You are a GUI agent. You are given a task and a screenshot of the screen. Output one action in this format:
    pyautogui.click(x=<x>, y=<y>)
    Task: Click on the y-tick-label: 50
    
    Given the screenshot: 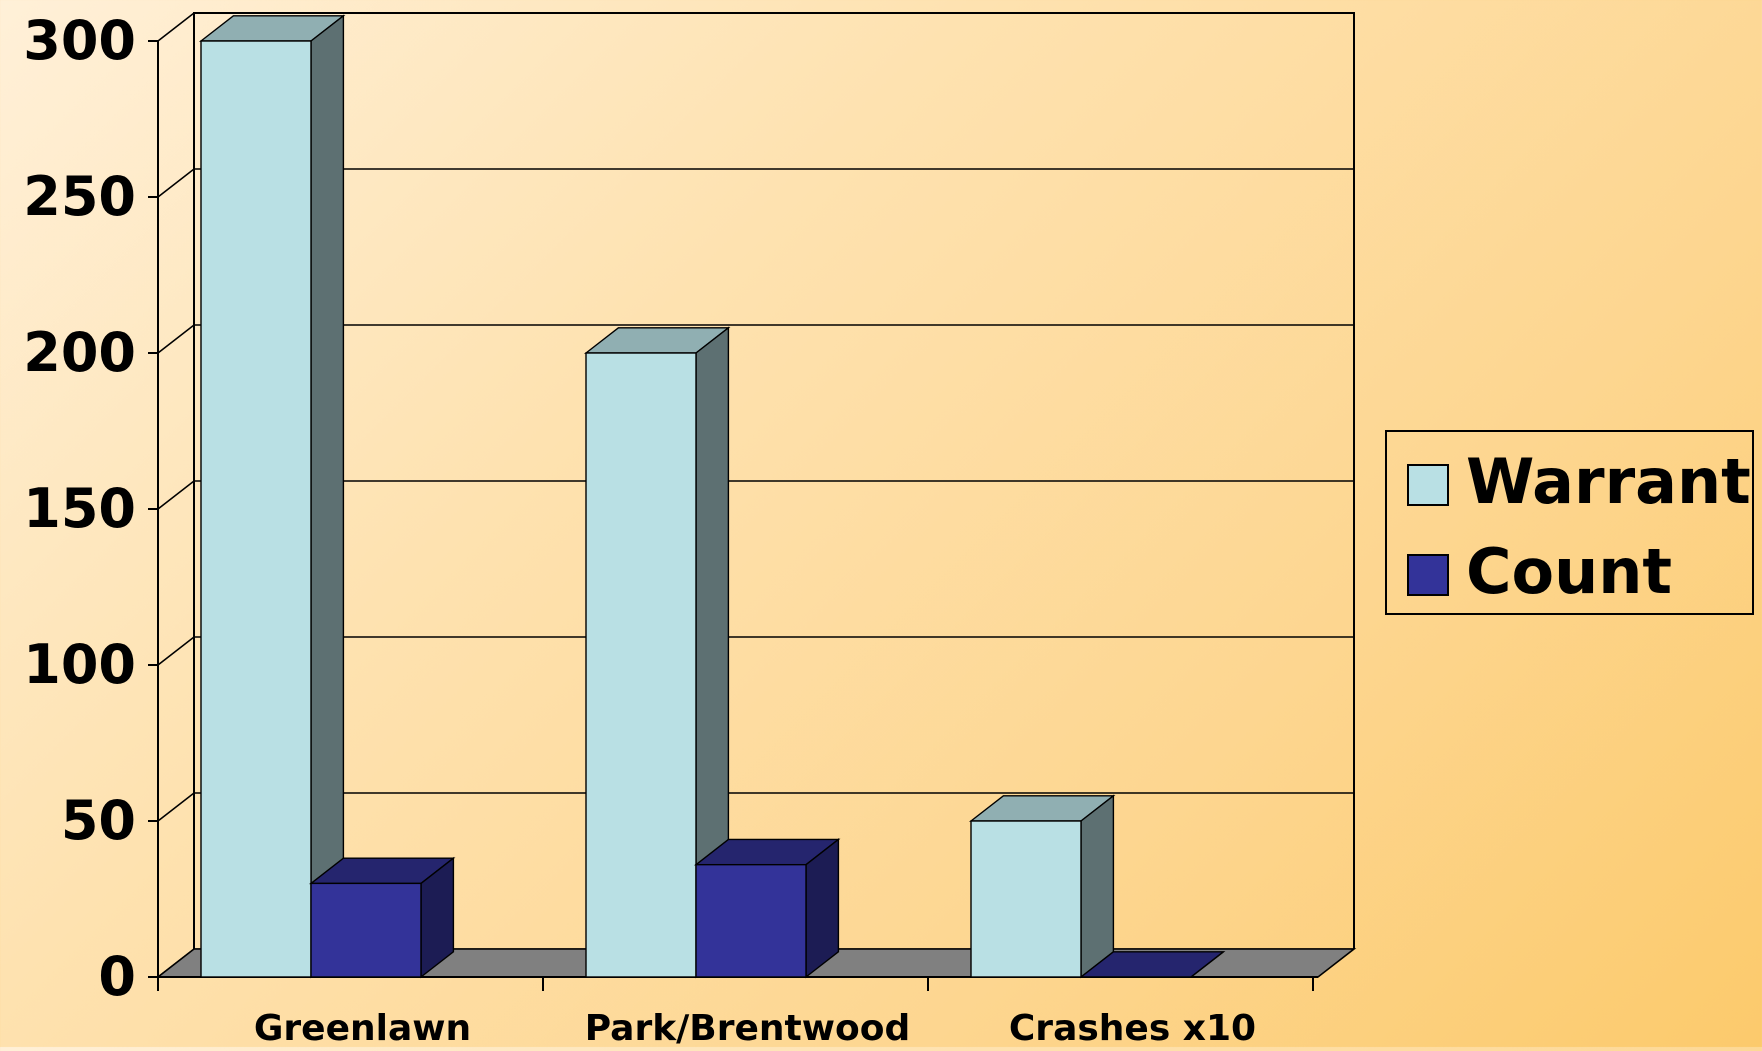 What is the action you would take?
    pyautogui.click(x=98, y=820)
    